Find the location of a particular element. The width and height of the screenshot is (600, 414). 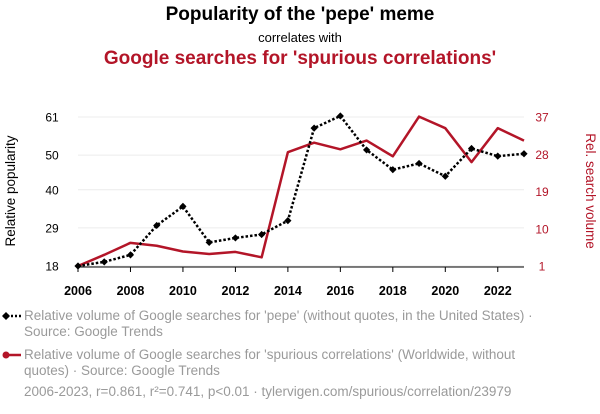

y-left-axis-title: Relative popularity is located at coordinates (10, 190).